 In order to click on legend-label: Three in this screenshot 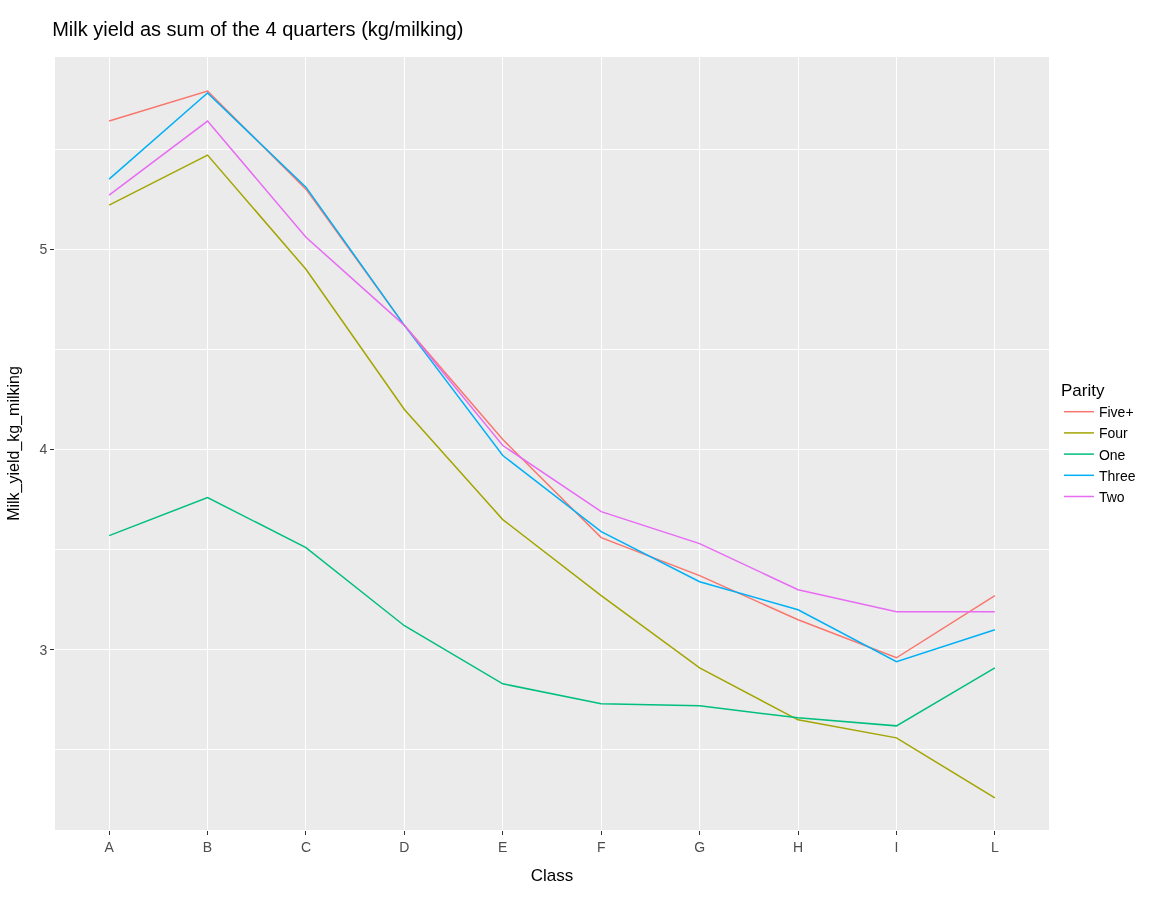, I will do `click(1117, 475)`.